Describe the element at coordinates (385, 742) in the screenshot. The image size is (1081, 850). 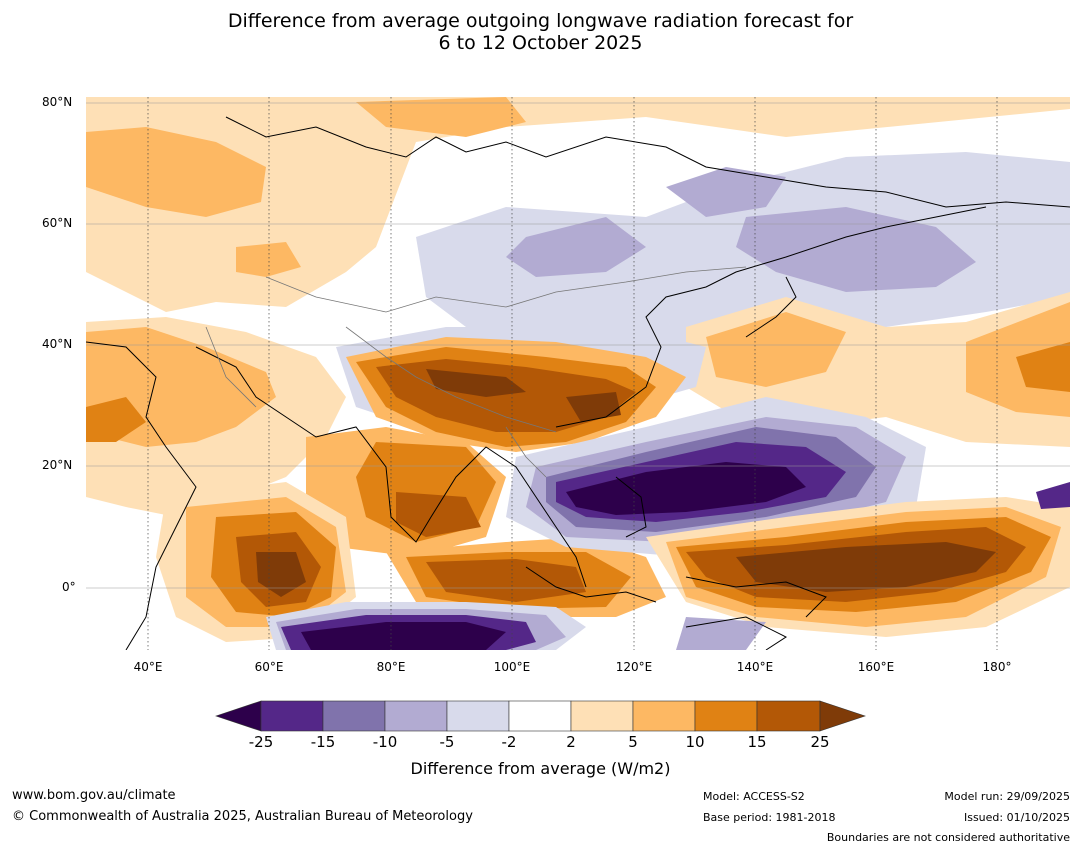
I see `colorbar-tick: -10` at that location.